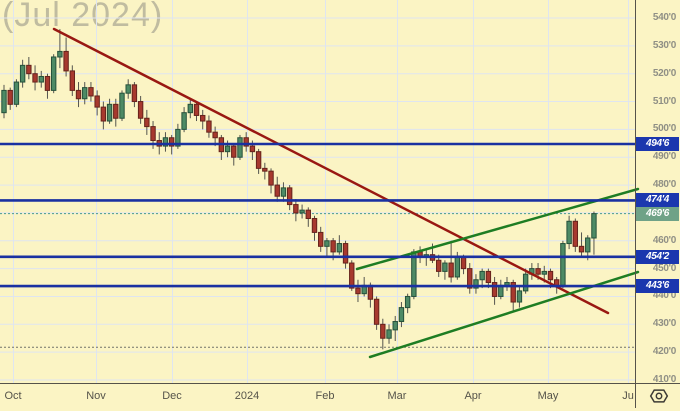 The width and height of the screenshot is (680, 411). Describe the element at coordinates (664, 157) in the screenshot. I see `price-tick-label: 490'0` at that location.